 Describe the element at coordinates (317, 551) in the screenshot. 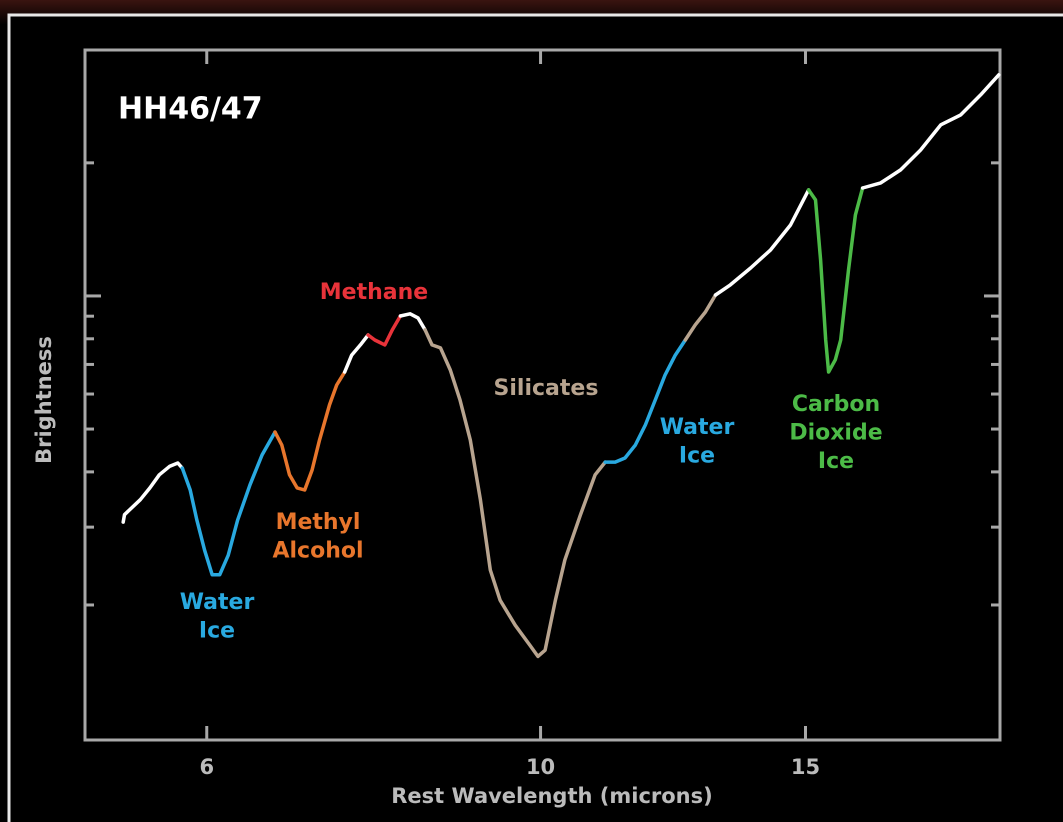

I see `annotation: Alcohol` at that location.